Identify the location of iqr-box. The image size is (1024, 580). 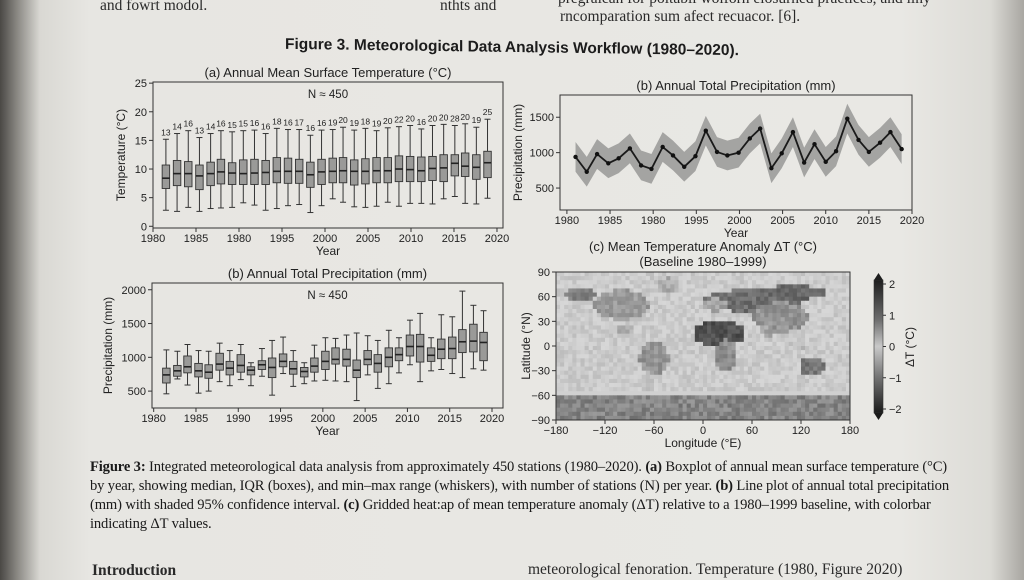
(187, 364).